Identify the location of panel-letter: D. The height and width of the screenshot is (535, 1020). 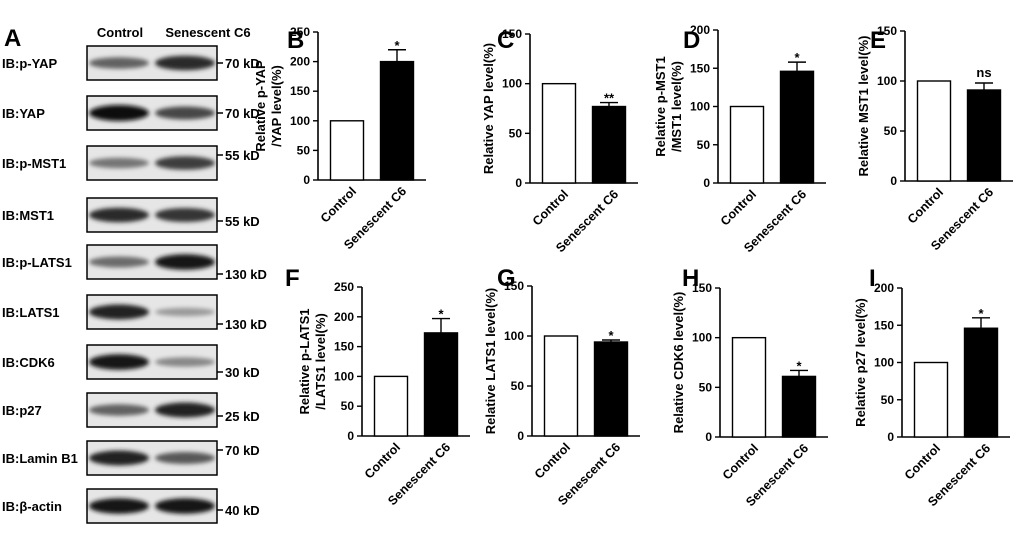
(691, 40).